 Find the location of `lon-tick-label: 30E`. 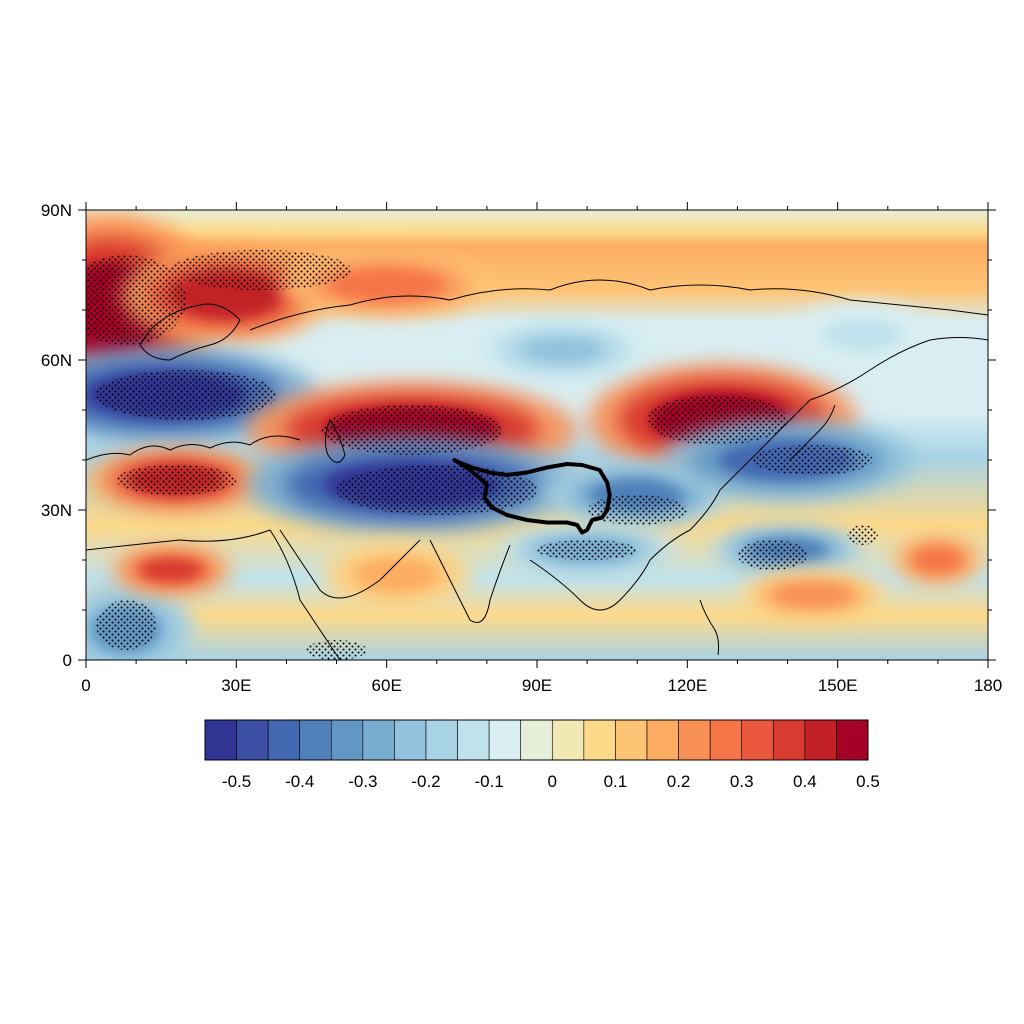

lon-tick-label: 30E is located at coordinates (236, 685).